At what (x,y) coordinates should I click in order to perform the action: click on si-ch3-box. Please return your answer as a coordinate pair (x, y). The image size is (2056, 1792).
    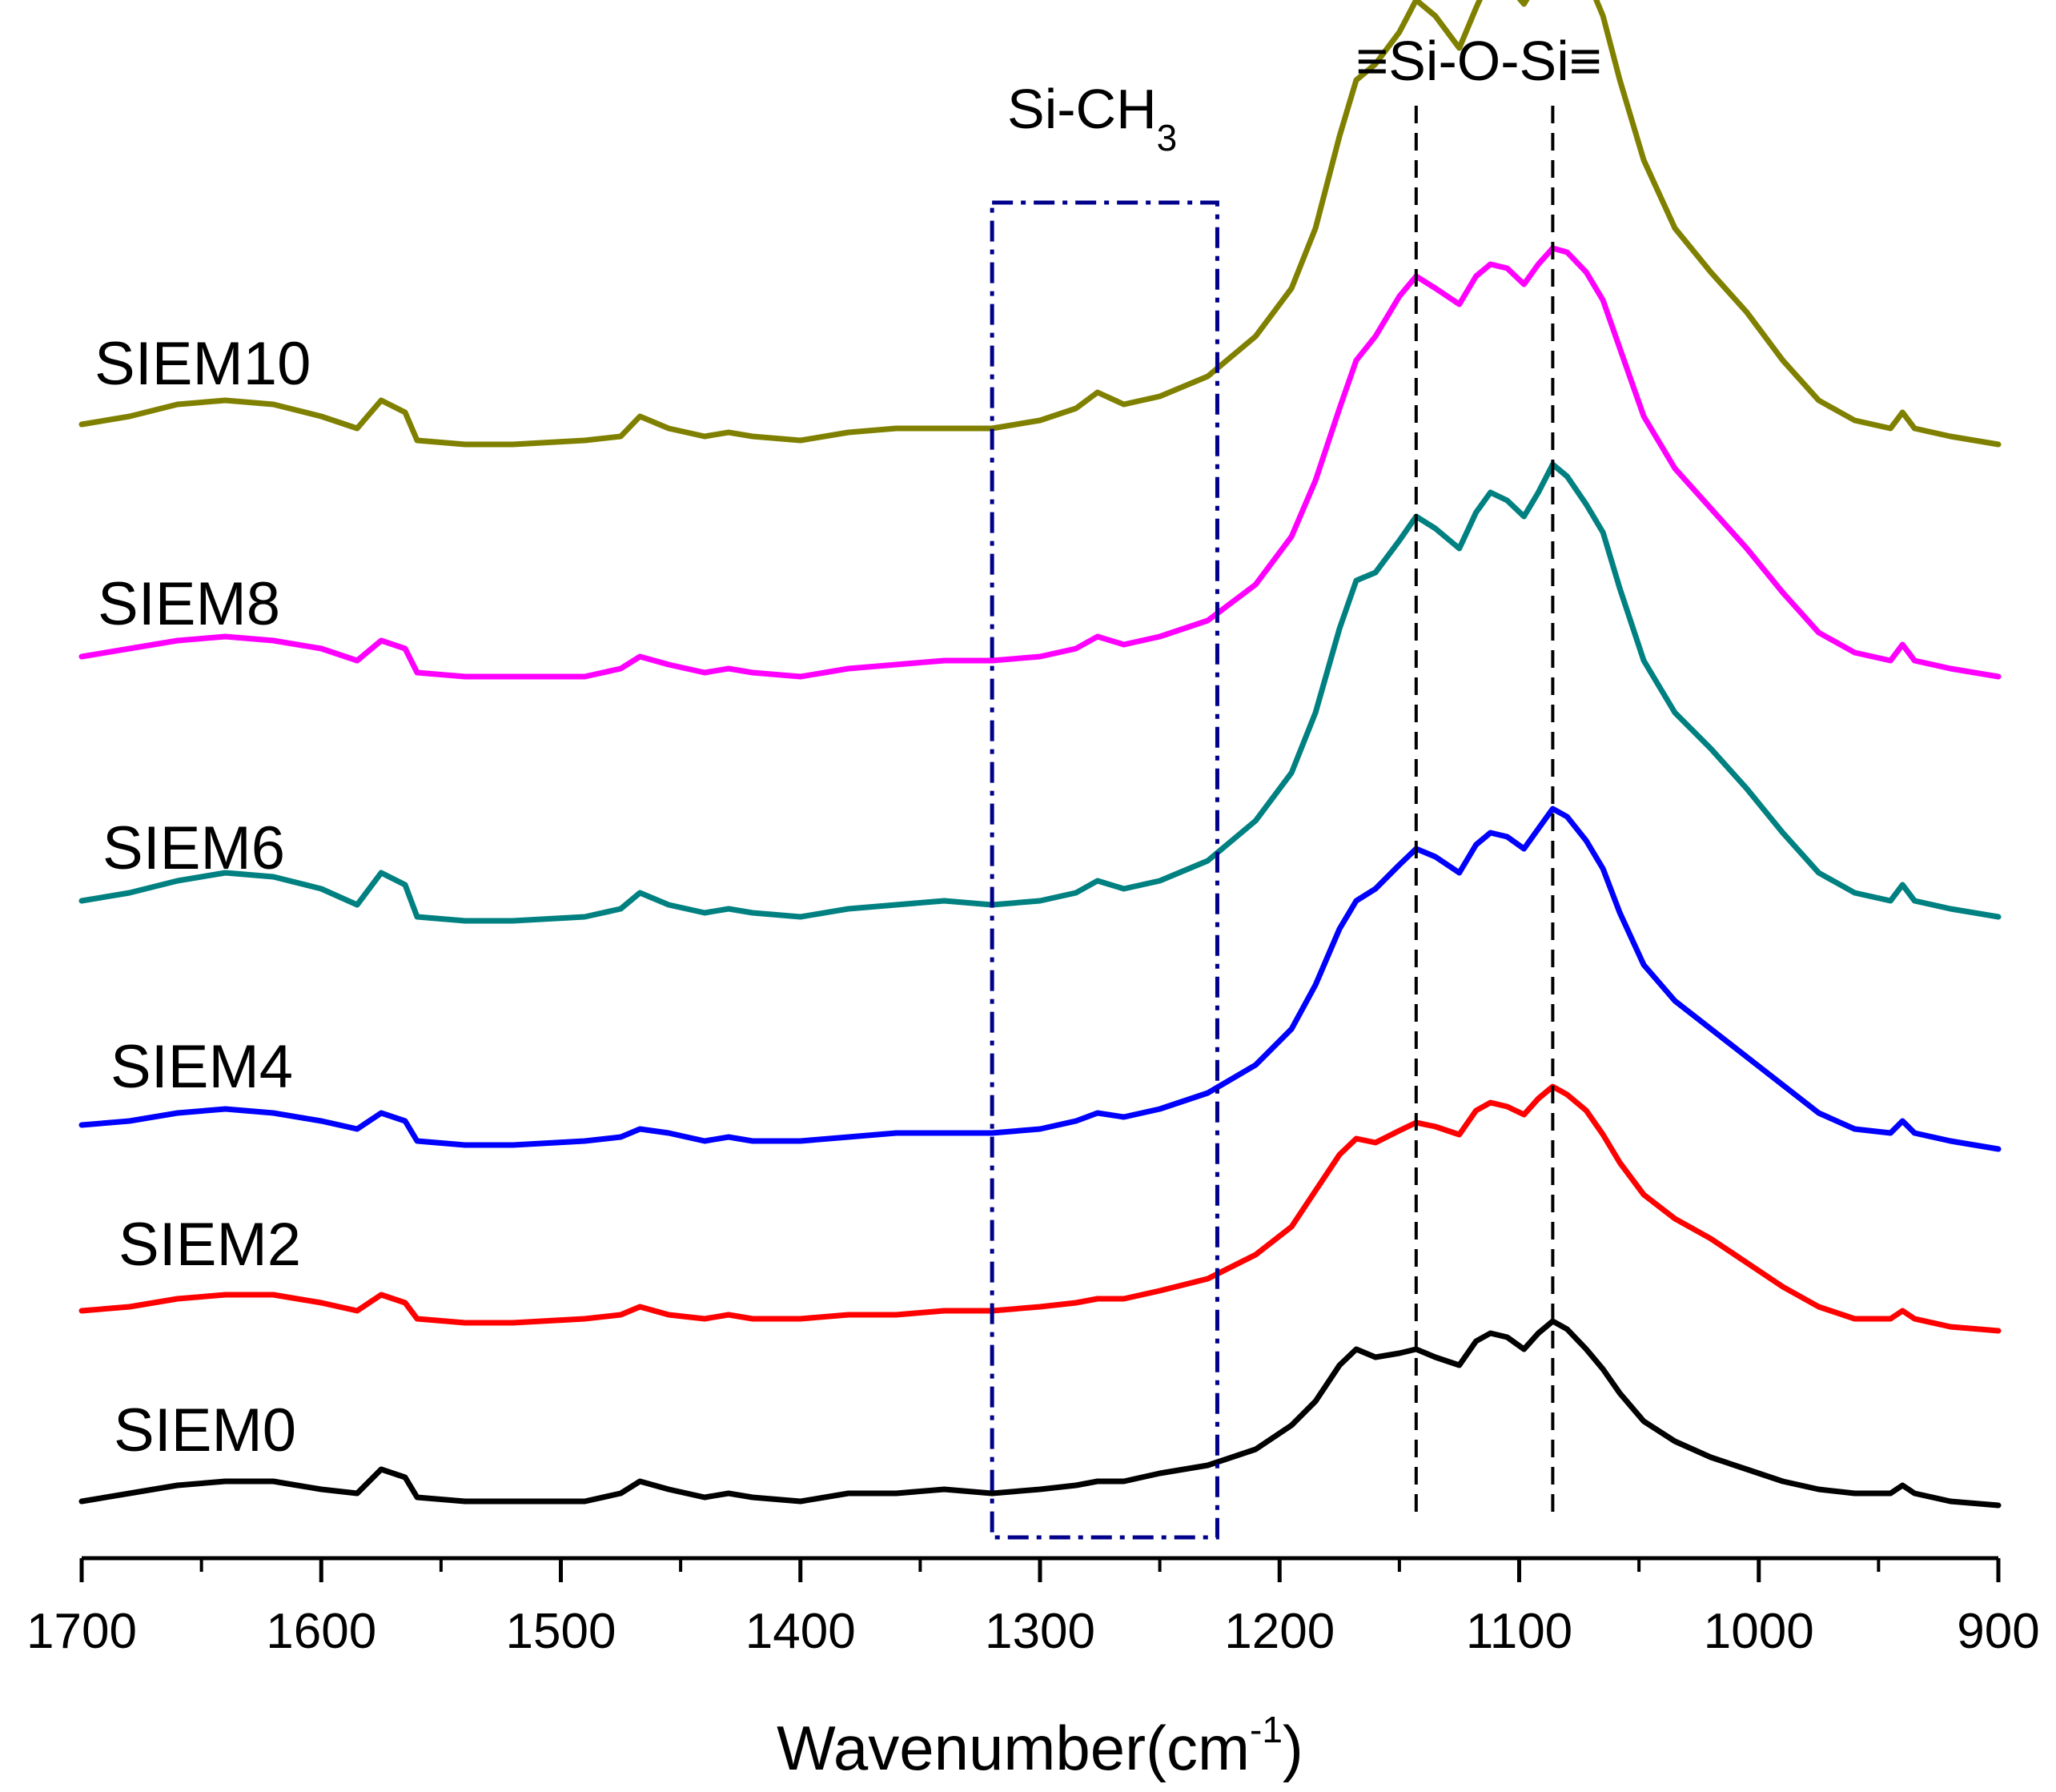
    Looking at the image, I should click on (1104, 870).